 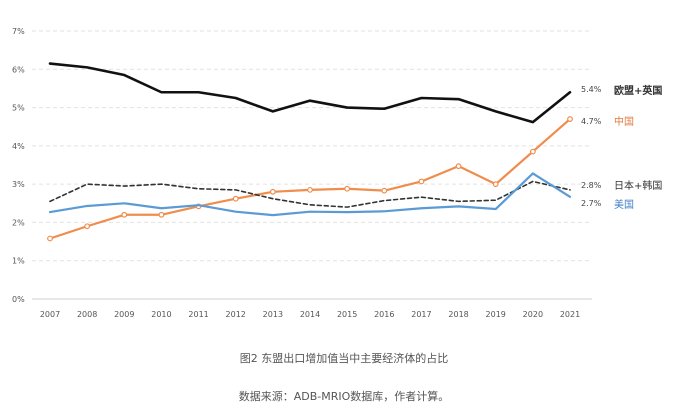 I want to click on end-value-label: 5.4%, so click(x=591, y=89).